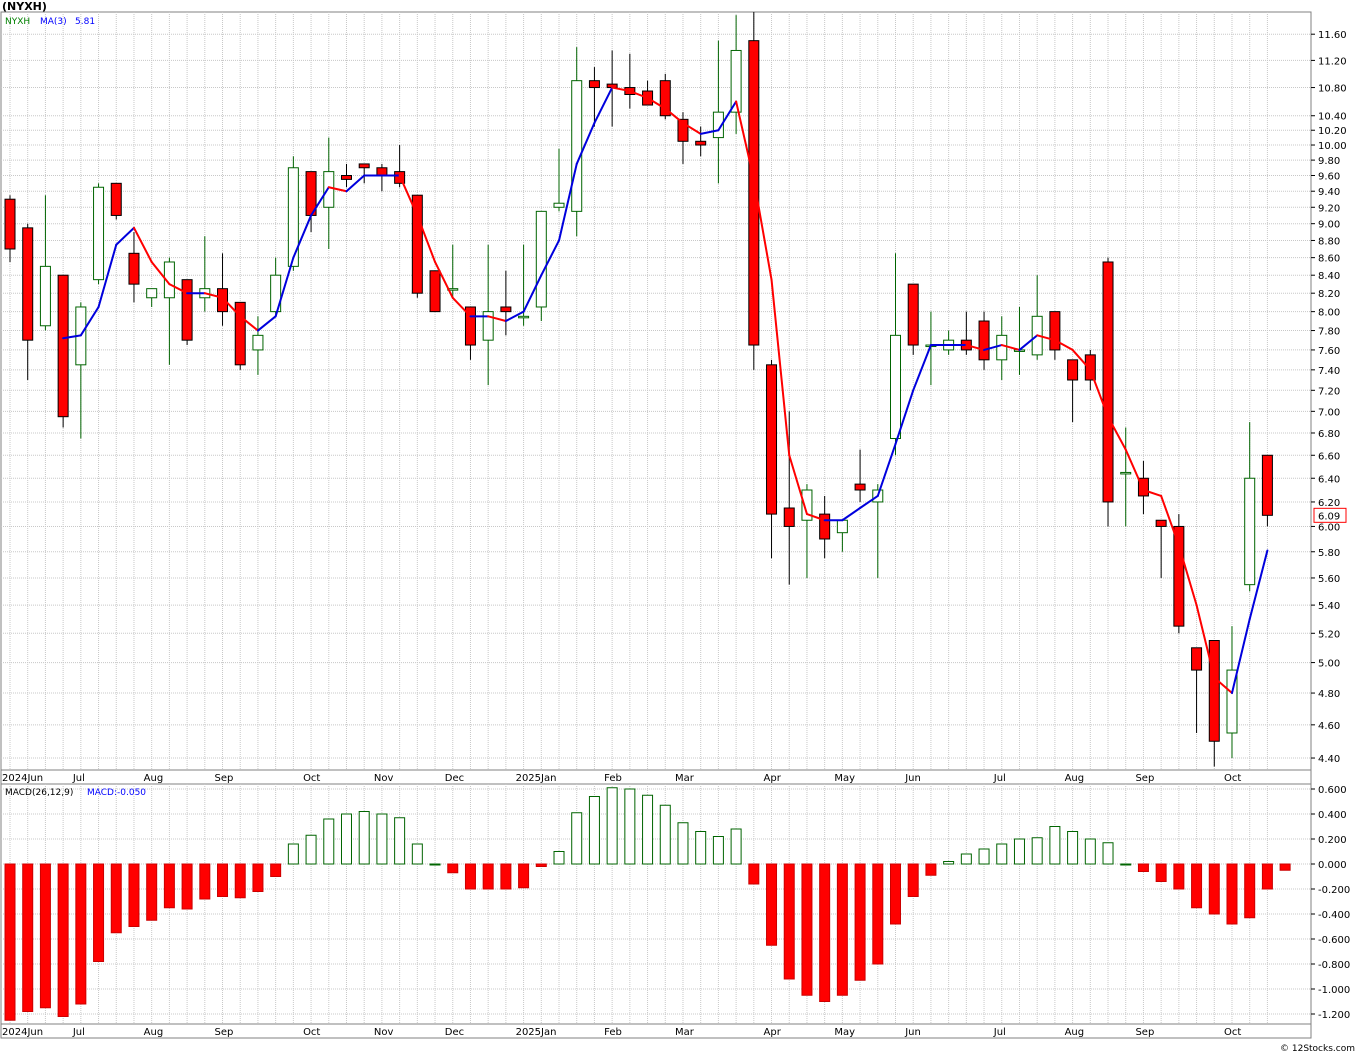 The width and height of the screenshot is (1360, 1060). I want to click on x-tick-label: Dec, so click(454, 778).